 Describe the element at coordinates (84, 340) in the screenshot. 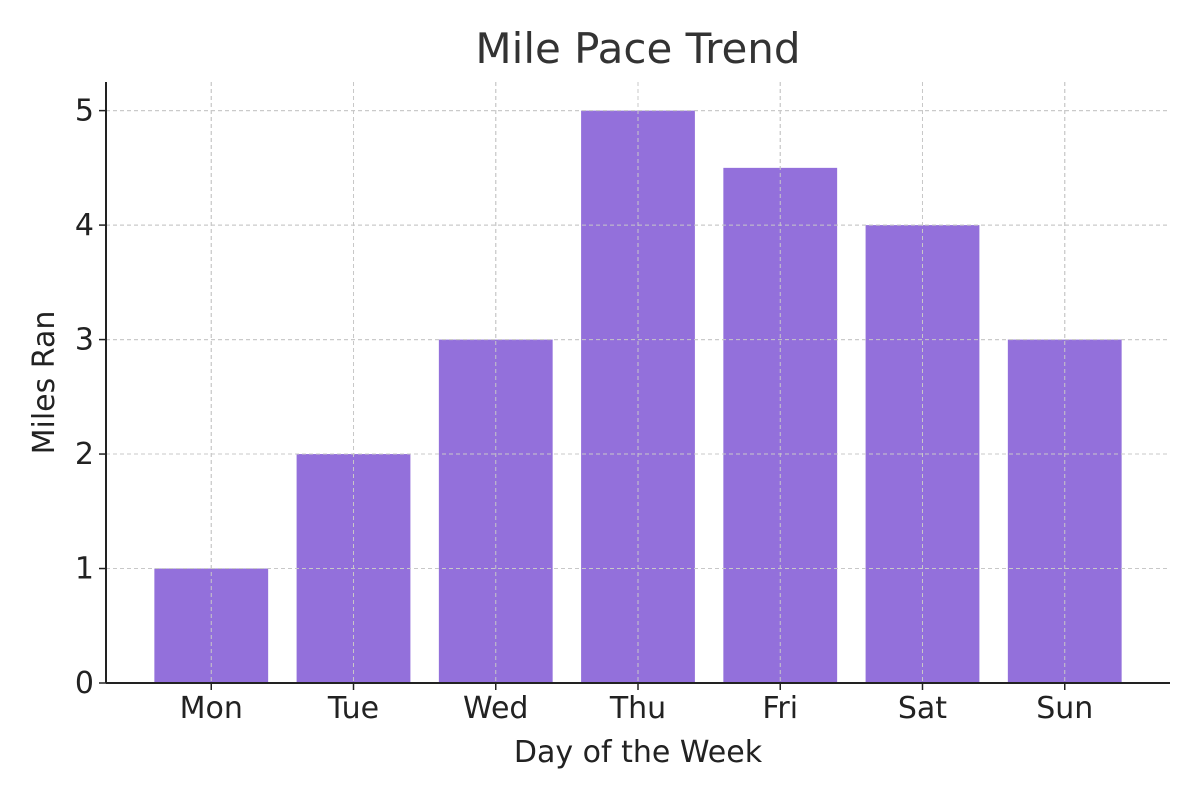

I see `y-tick-label: 3` at that location.